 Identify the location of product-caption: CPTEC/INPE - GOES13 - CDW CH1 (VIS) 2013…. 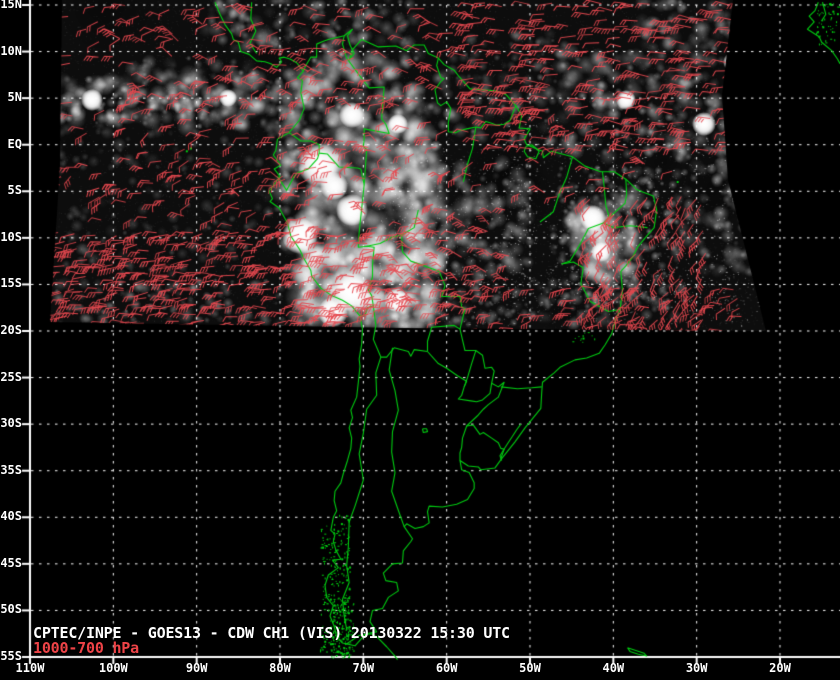
(271, 633).